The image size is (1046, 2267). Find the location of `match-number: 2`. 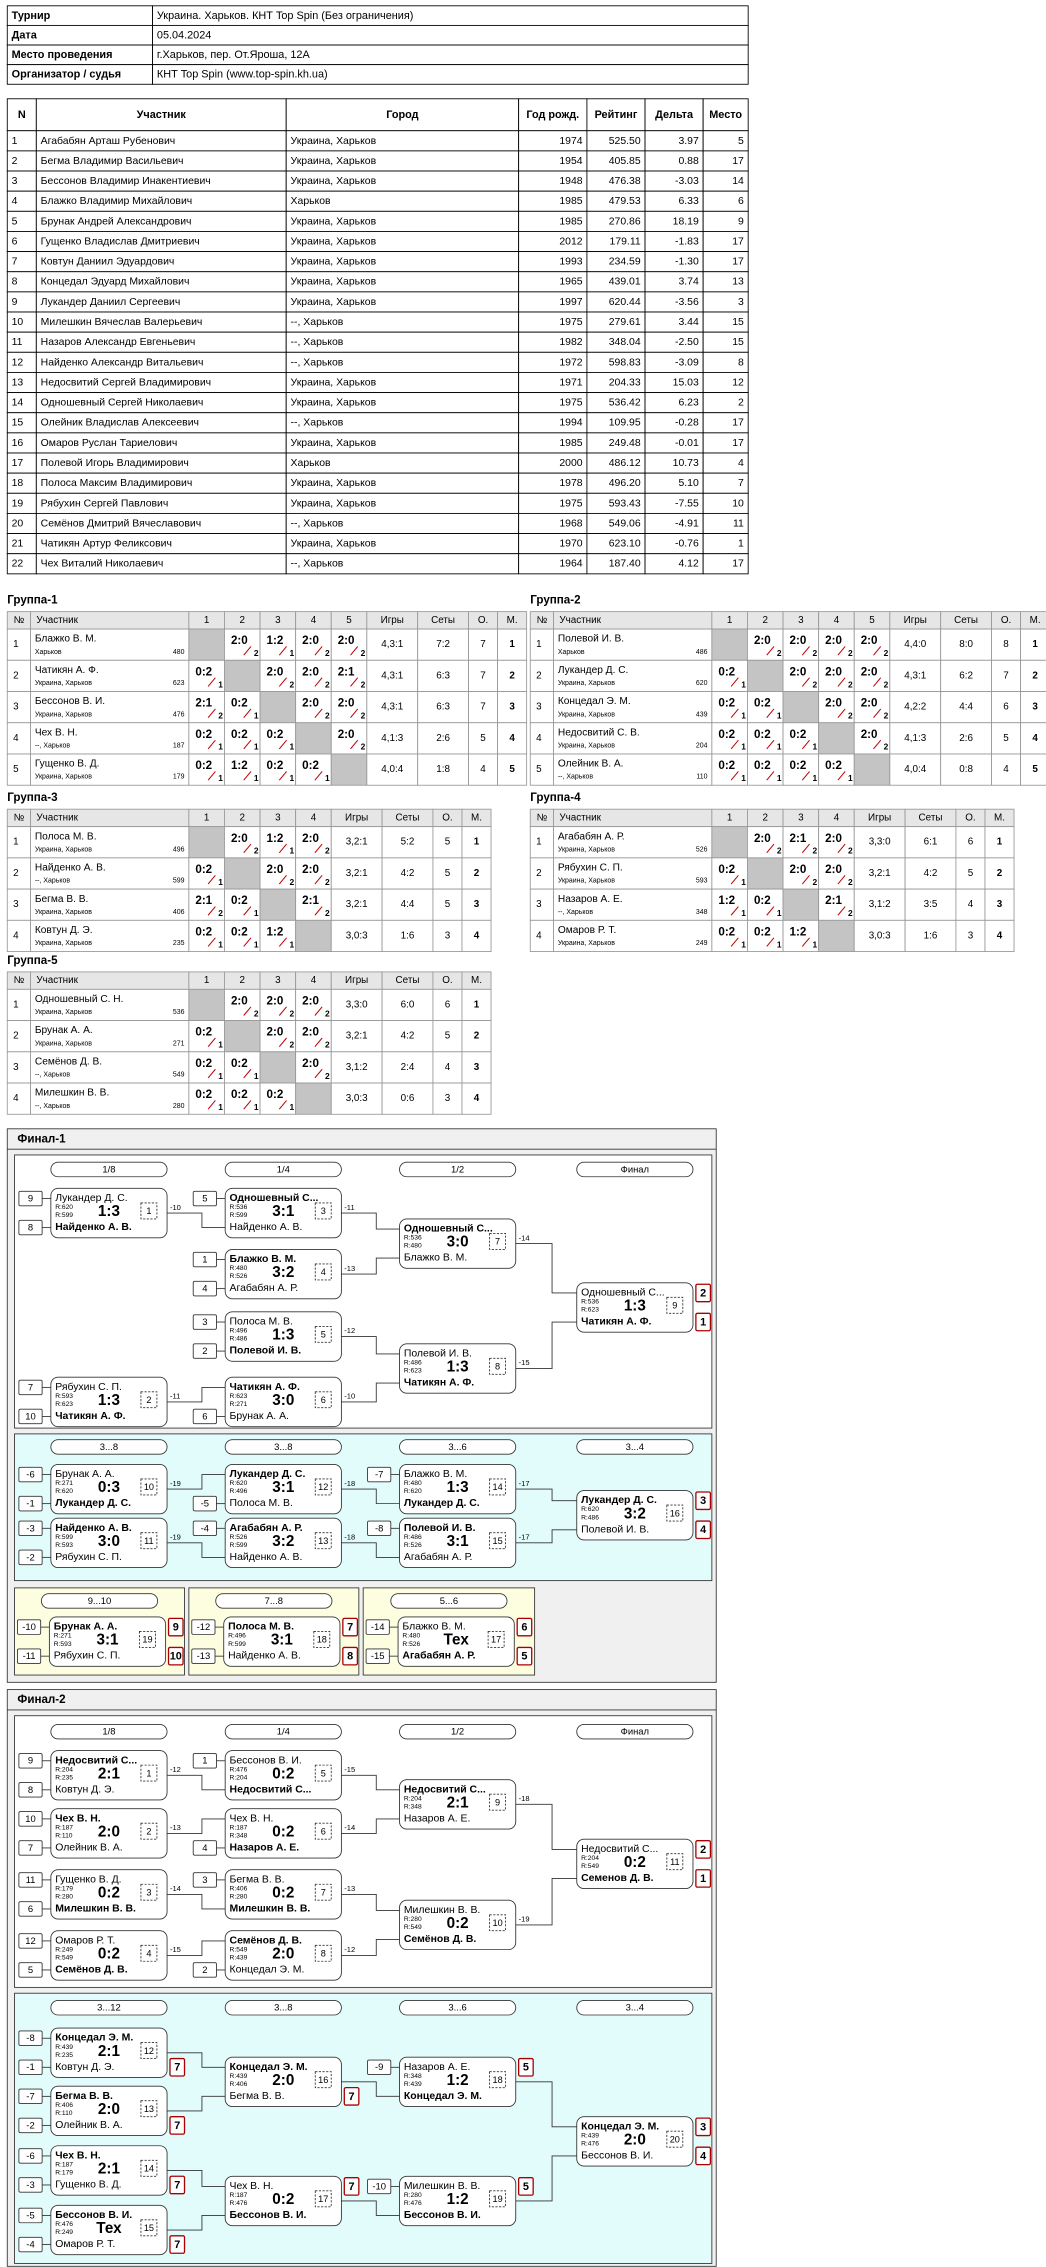

match-number: 2 is located at coordinates (148, 1832).